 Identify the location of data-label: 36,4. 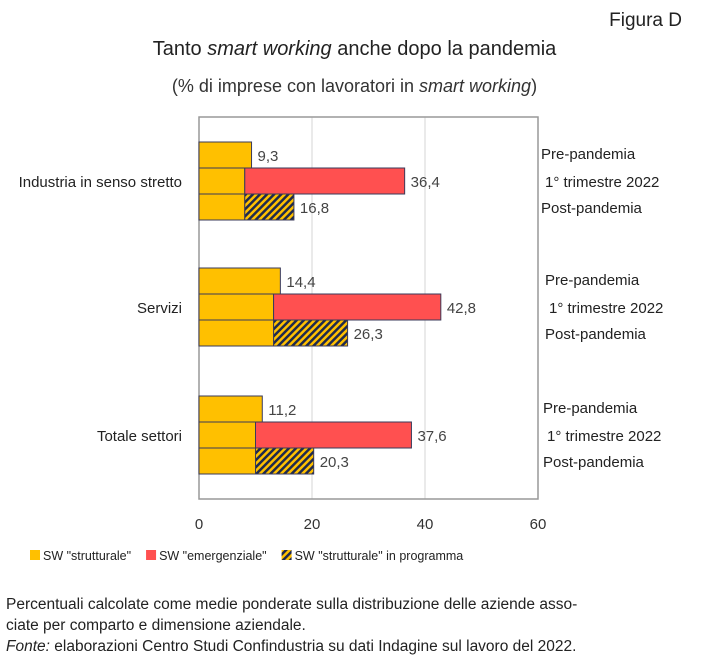
(425, 182).